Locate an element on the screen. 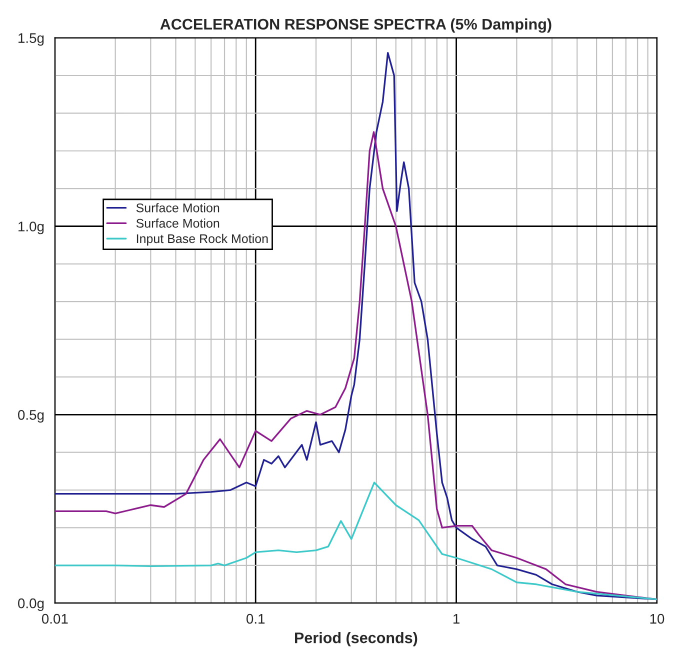  y-tick-label: 0.5g is located at coordinates (31, 416).